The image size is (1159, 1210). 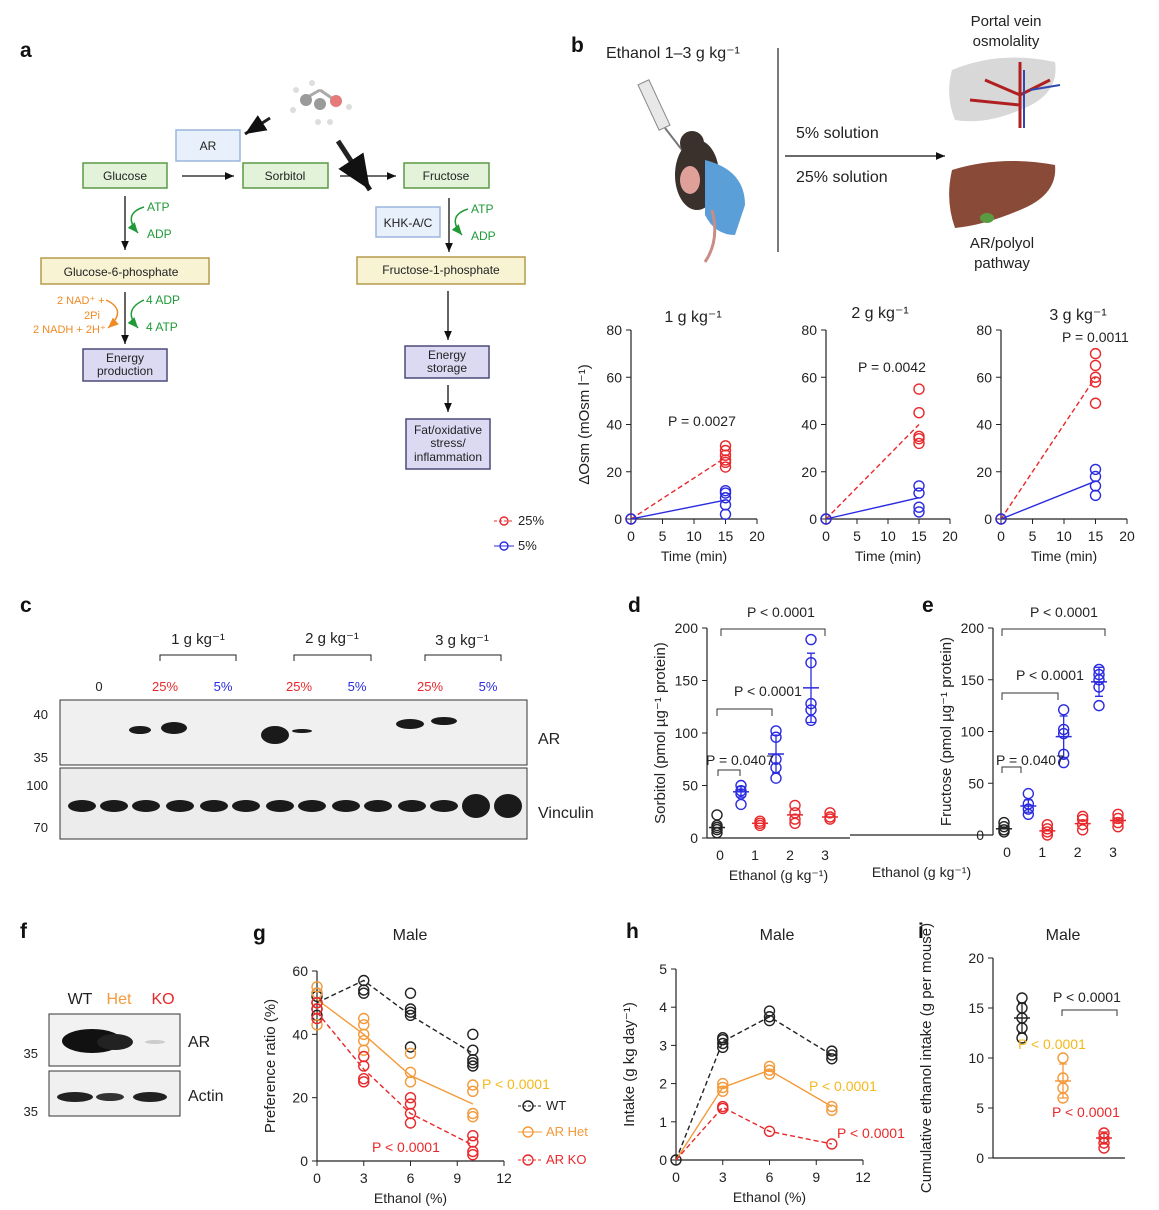 What do you see at coordinates (634, 605) in the screenshot?
I see `panel-label-d: d` at bounding box center [634, 605].